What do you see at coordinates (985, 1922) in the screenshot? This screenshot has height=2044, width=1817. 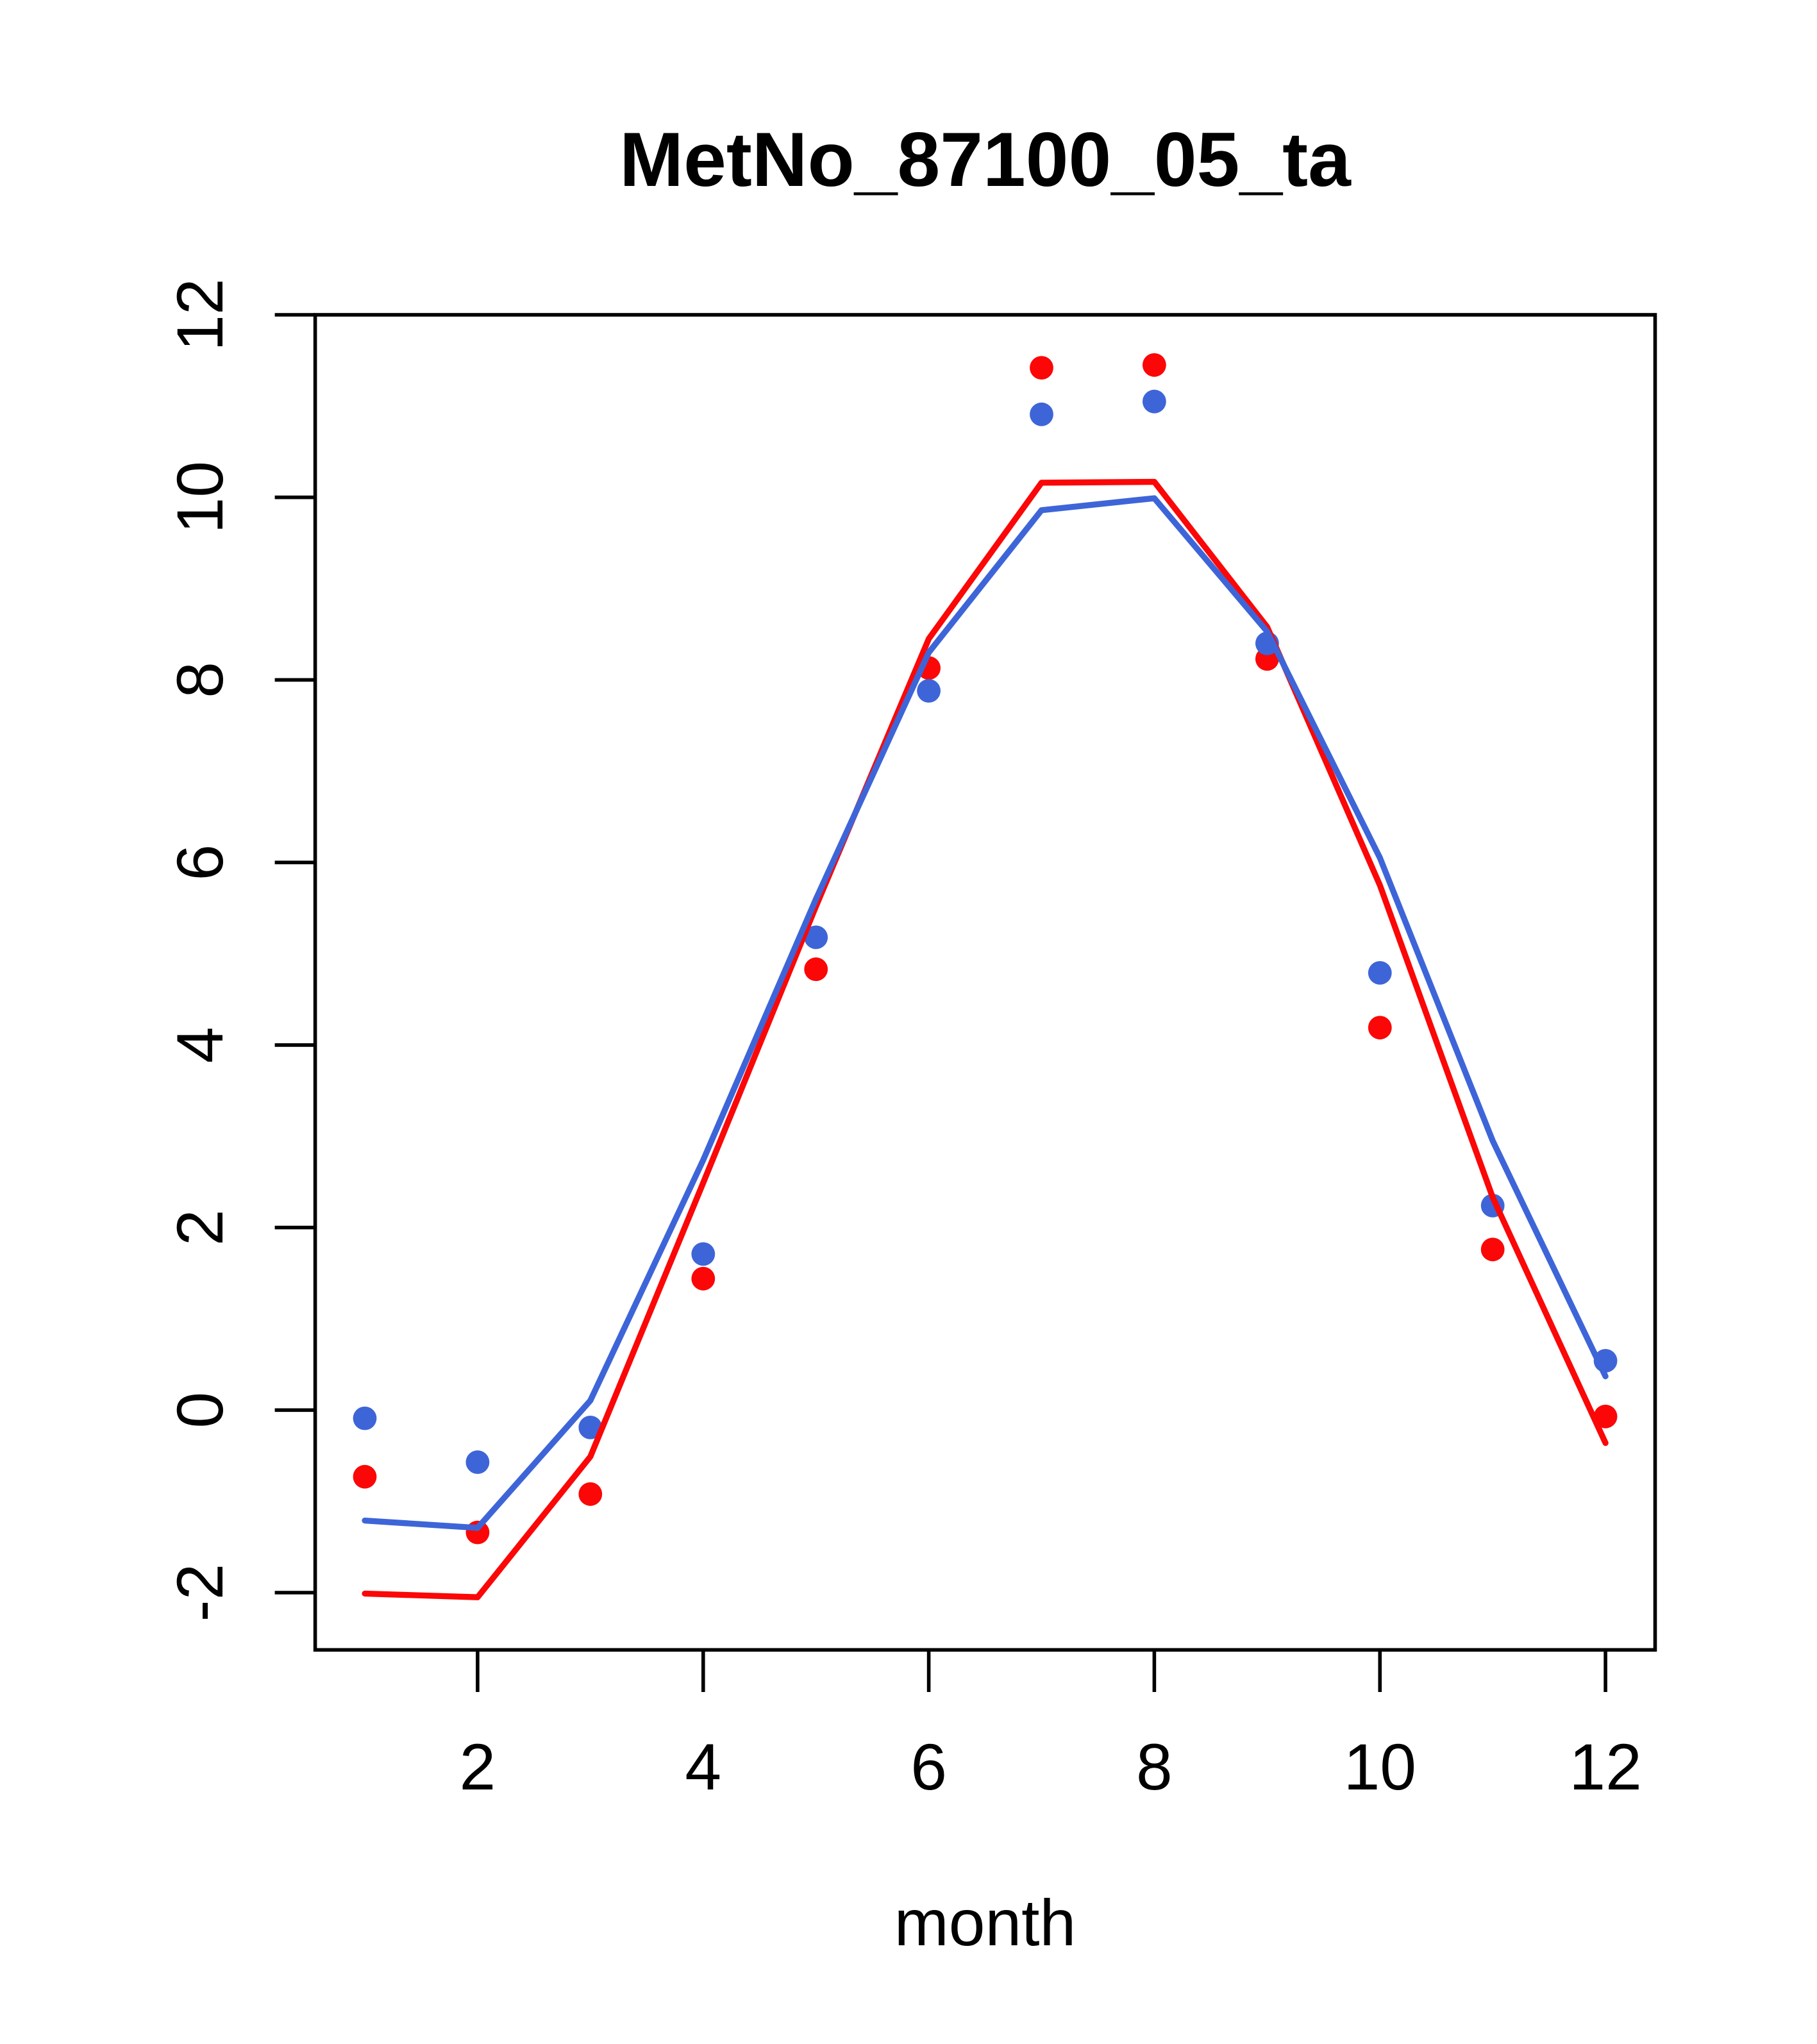 I see `svg-text: month` at bounding box center [985, 1922].